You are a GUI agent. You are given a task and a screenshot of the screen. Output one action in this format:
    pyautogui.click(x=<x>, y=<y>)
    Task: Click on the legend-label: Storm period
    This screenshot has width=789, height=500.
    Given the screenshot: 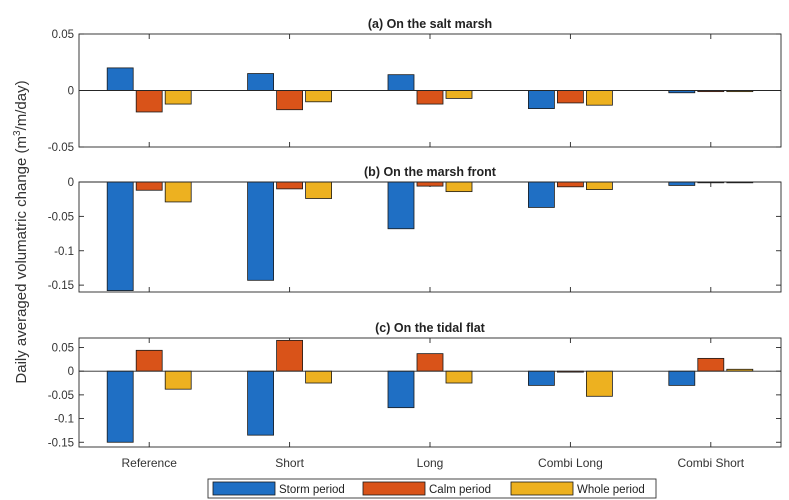 What is the action you would take?
    pyautogui.click(x=312, y=490)
    